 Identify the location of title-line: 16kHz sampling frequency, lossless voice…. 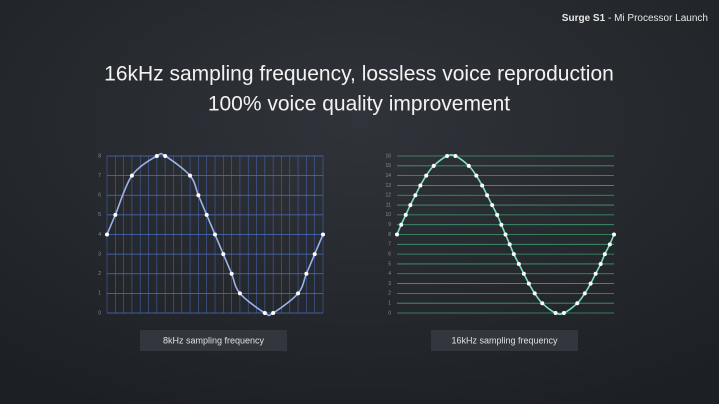
(359, 74).